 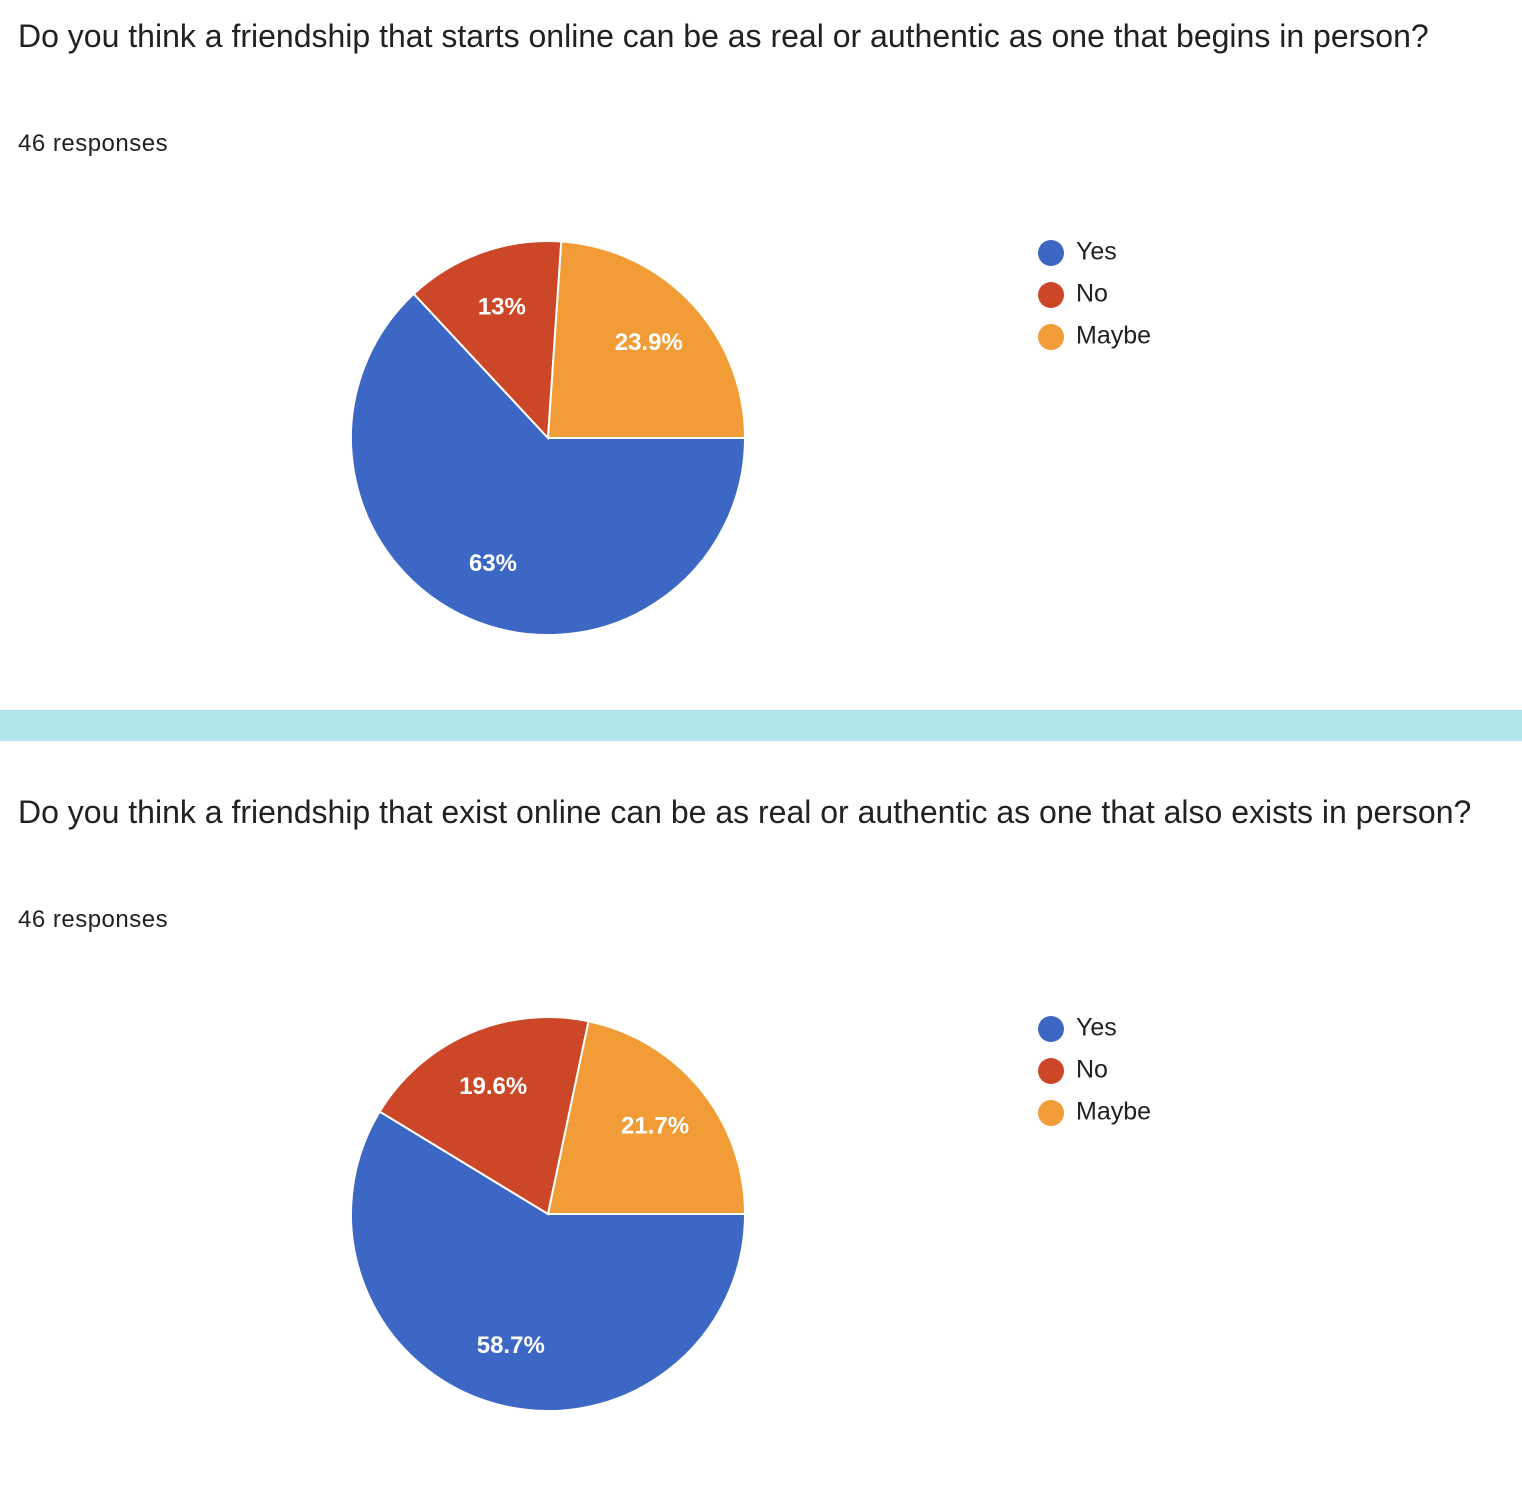 What do you see at coordinates (750, 437) in the screenshot?
I see `chart: 63% 13% 23.9% Yes No Maybe` at bounding box center [750, 437].